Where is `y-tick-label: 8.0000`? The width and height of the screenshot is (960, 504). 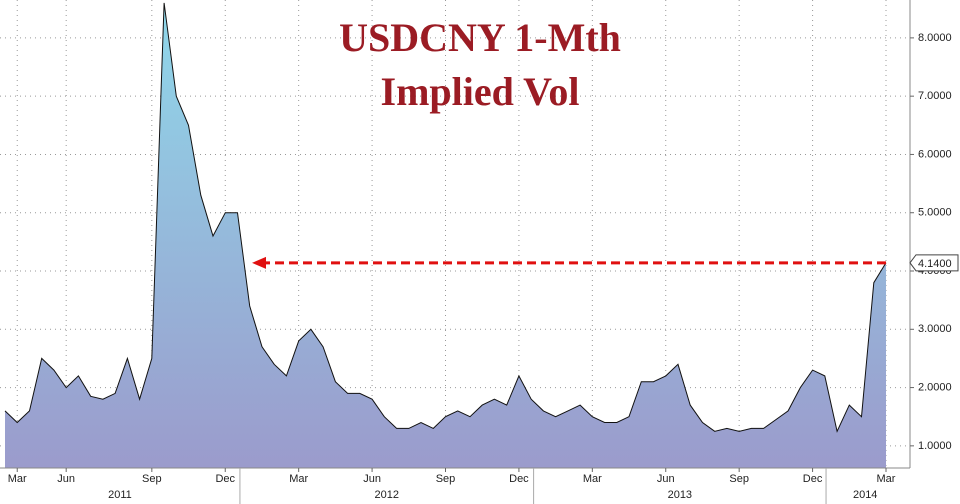 y-tick-label: 8.0000 is located at coordinates (935, 38).